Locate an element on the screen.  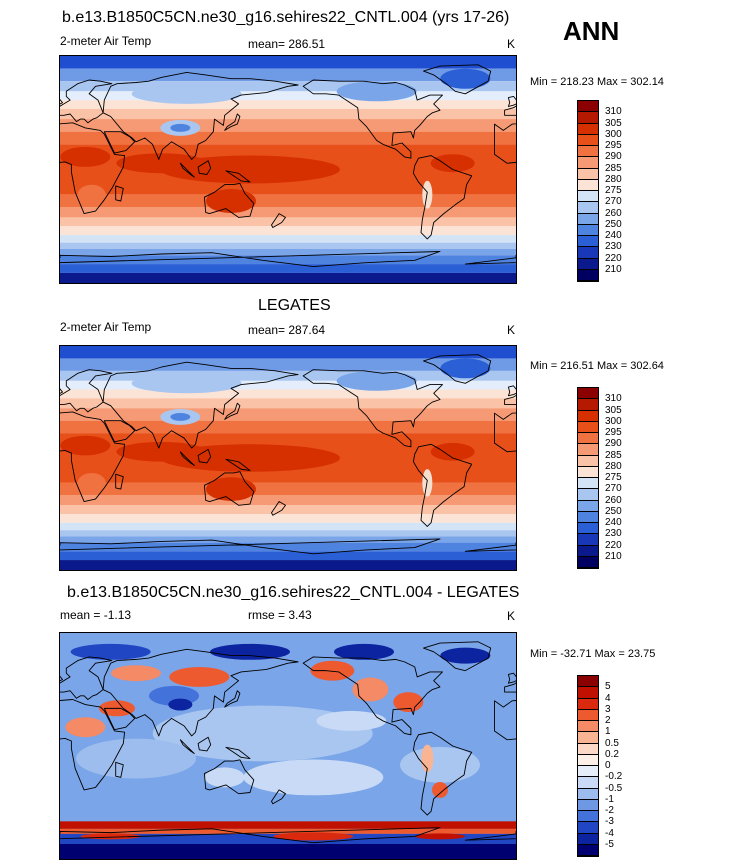
panel3-units-label: K is located at coordinates (511, 616).